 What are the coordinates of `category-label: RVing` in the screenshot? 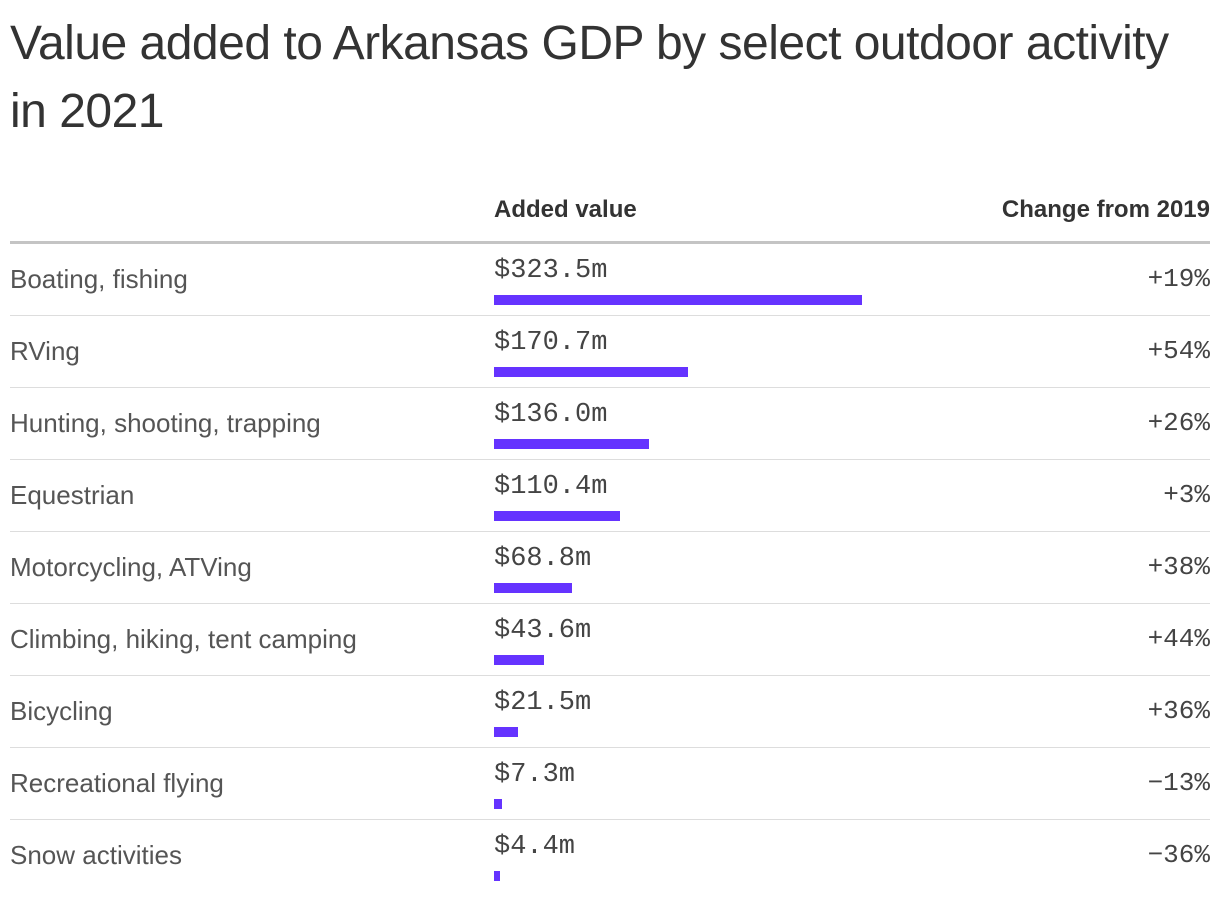 It's located at (45, 351).